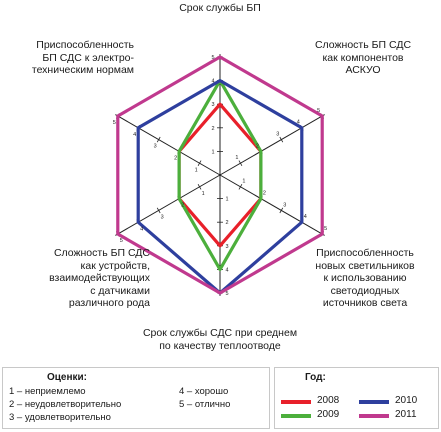 The width and height of the screenshot is (441, 432). I want to click on legend-label-2008: 2008, so click(328, 400).